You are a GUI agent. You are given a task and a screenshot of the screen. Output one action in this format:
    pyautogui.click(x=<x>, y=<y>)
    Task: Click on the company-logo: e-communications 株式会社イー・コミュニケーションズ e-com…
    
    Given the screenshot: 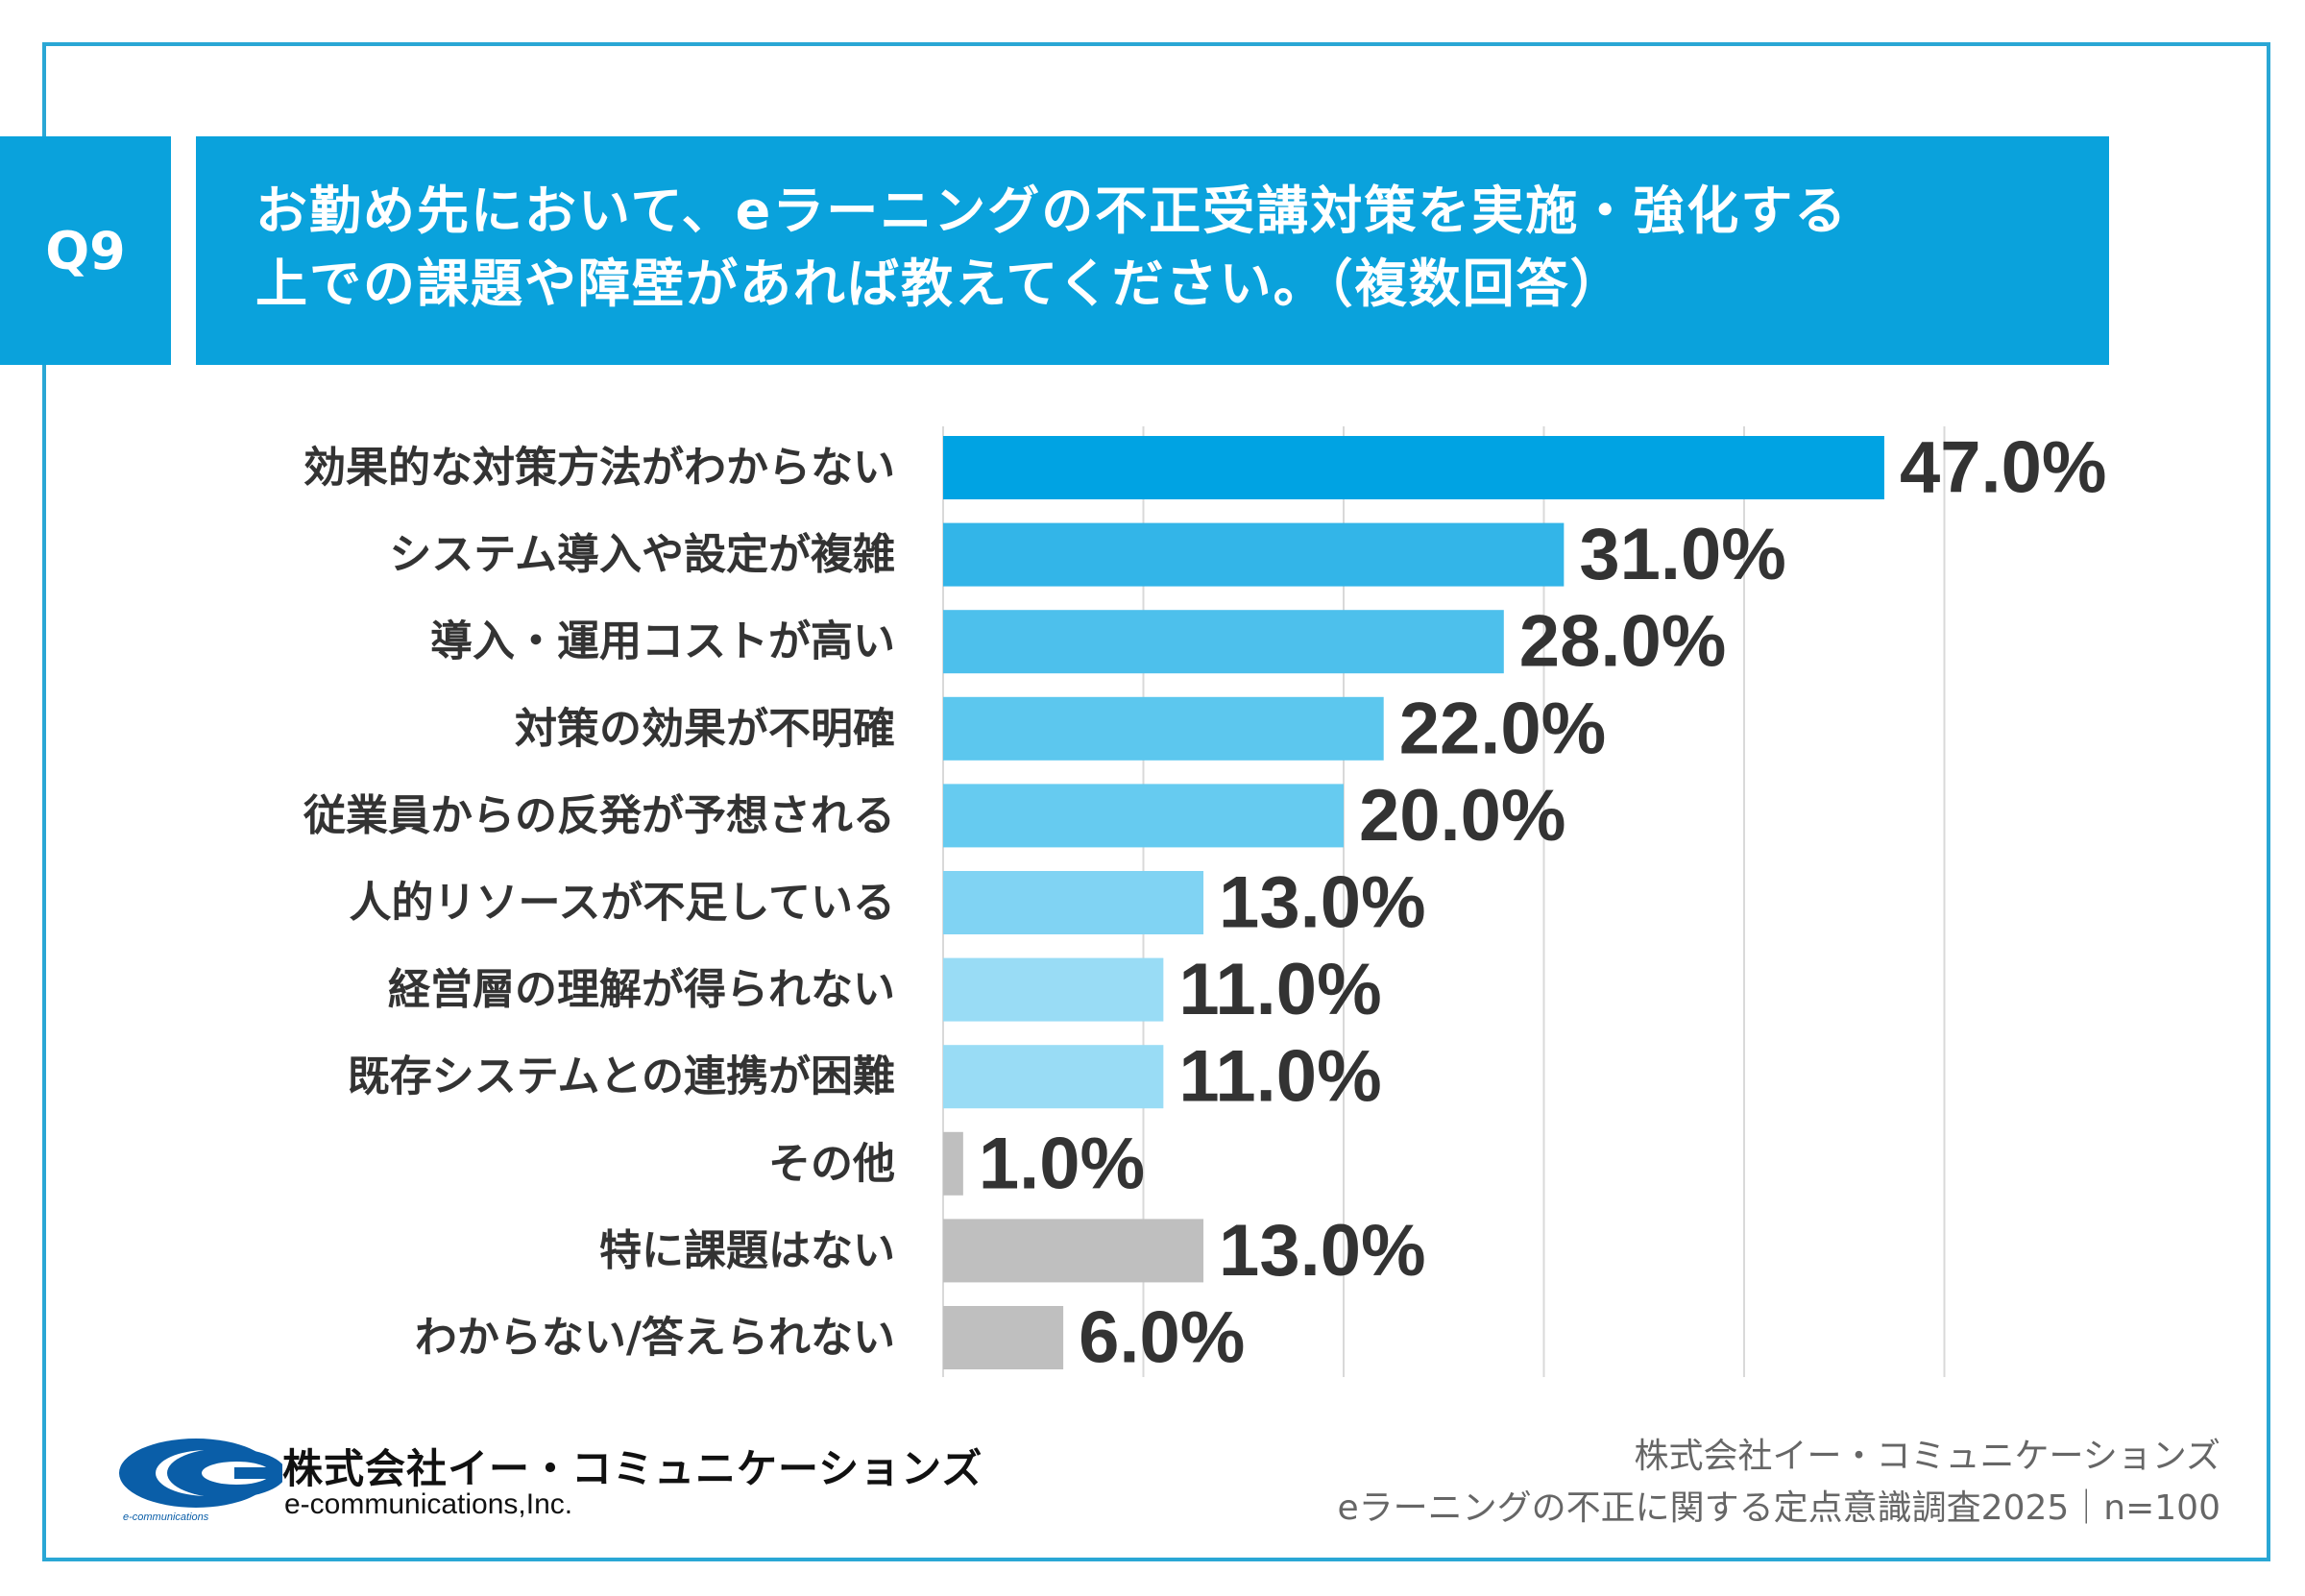 What is the action you would take?
    pyautogui.click(x=550, y=1481)
    